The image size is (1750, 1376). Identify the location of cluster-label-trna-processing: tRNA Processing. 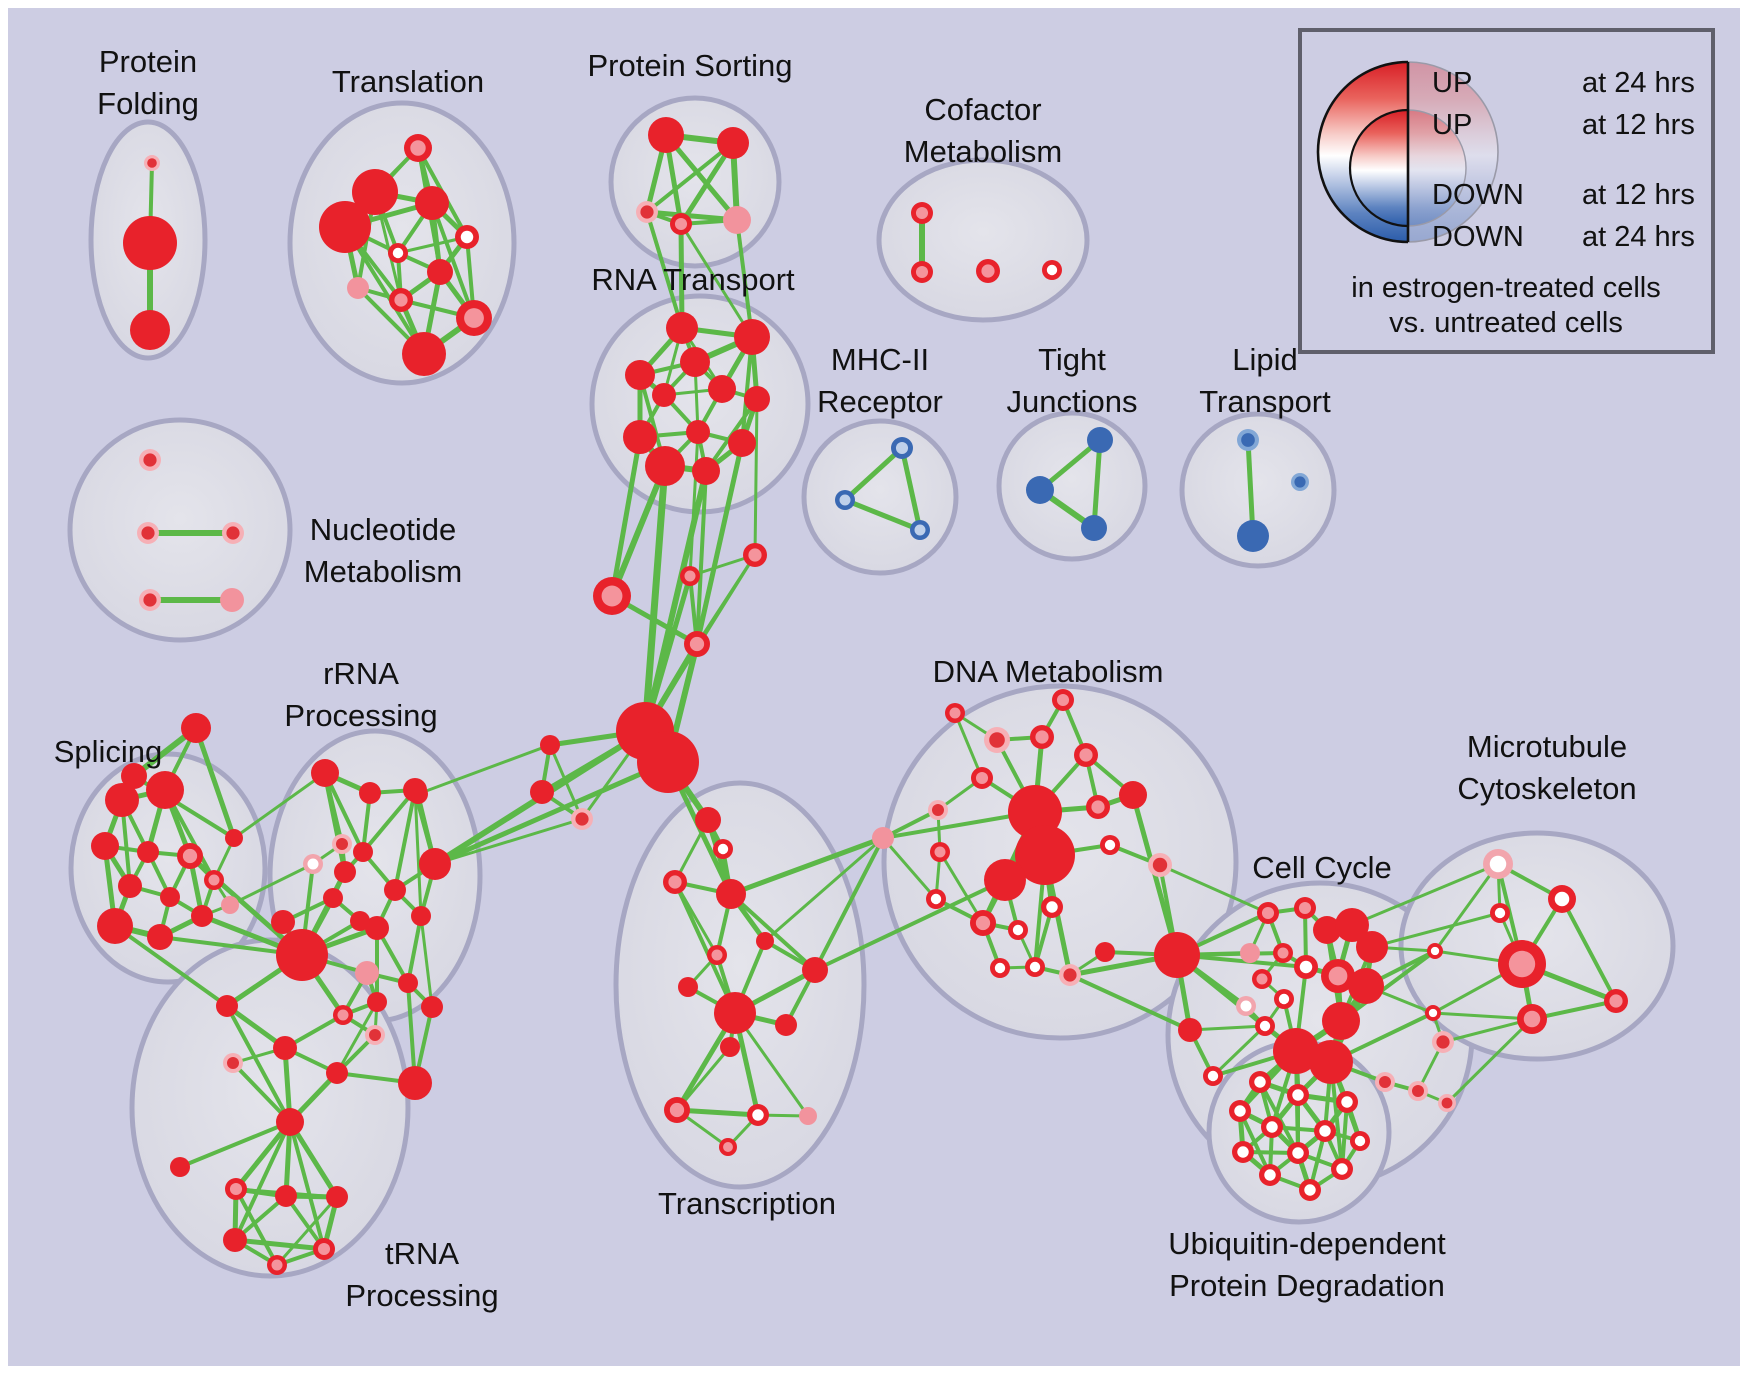
(421, 1274).